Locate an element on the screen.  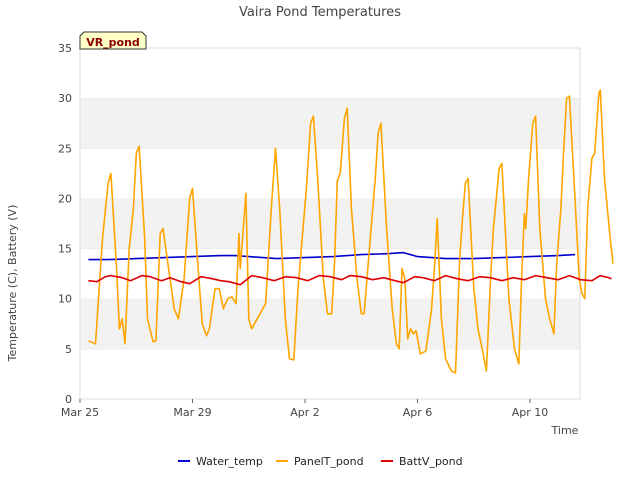
series-line-battv-pond is located at coordinates (350, 280).